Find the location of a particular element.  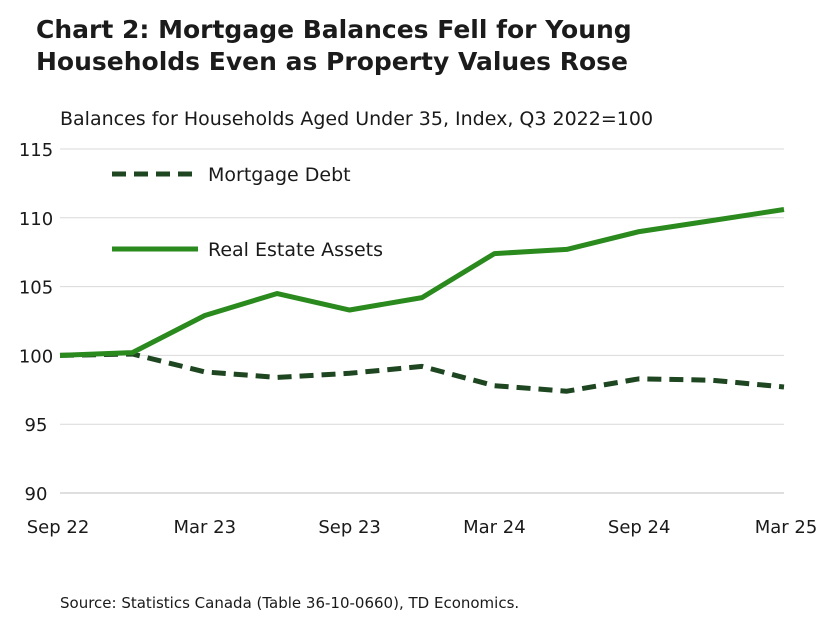

y-tick-label-95: 95 is located at coordinates (36, 425).